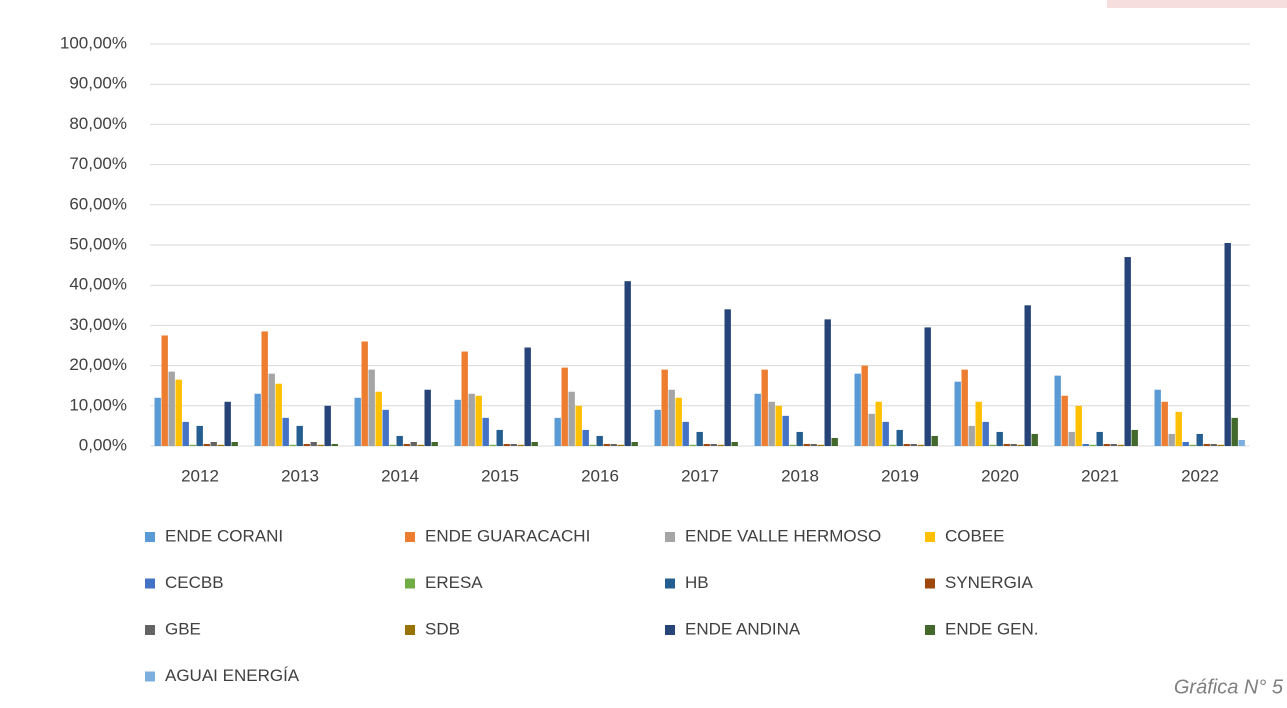  What do you see at coordinates (98, 324) in the screenshot?
I see `y-tick-label: 30,00%` at bounding box center [98, 324].